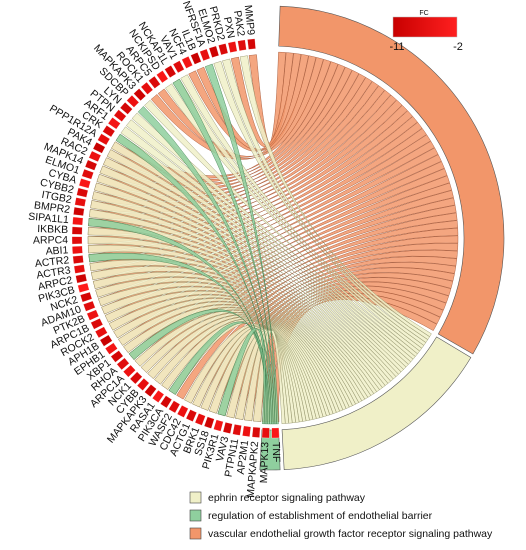 The height and width of the screenshot is (550, 526). What do you see at coordinates (423, 13) in the screenshot?
I see `fc-scale-title: FC` at bounding box center [423, 13].